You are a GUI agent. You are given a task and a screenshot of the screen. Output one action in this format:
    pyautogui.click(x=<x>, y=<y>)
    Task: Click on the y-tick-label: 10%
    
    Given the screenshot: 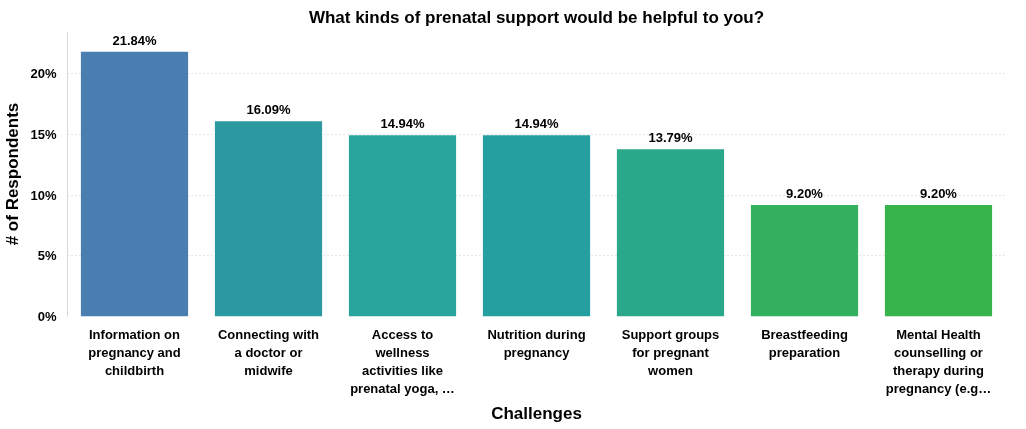 What is the action you would take?
    pyautogui.click(x=43, y=195)
    